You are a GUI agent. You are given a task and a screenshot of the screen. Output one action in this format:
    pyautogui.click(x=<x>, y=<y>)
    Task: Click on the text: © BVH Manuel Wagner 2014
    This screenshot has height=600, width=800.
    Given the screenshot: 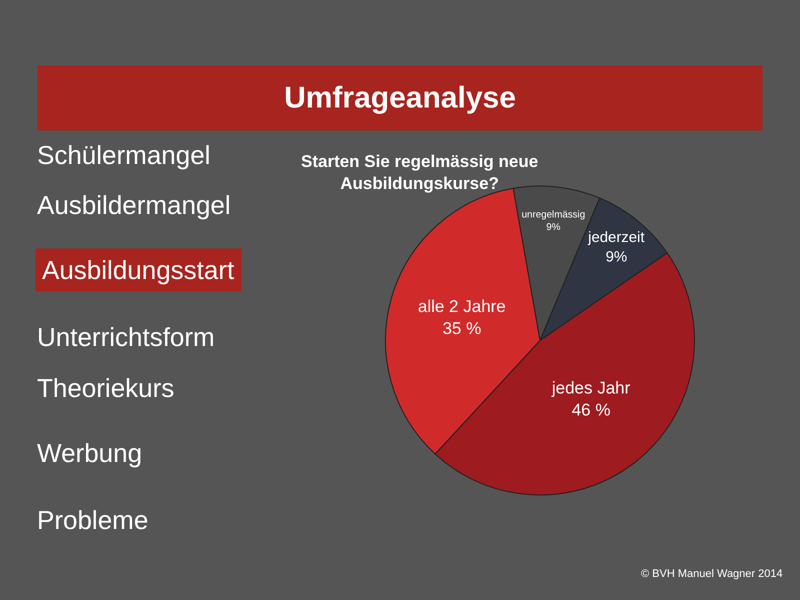 What is the action you would take?
    pyautogui.click(x=712, y=574)
    